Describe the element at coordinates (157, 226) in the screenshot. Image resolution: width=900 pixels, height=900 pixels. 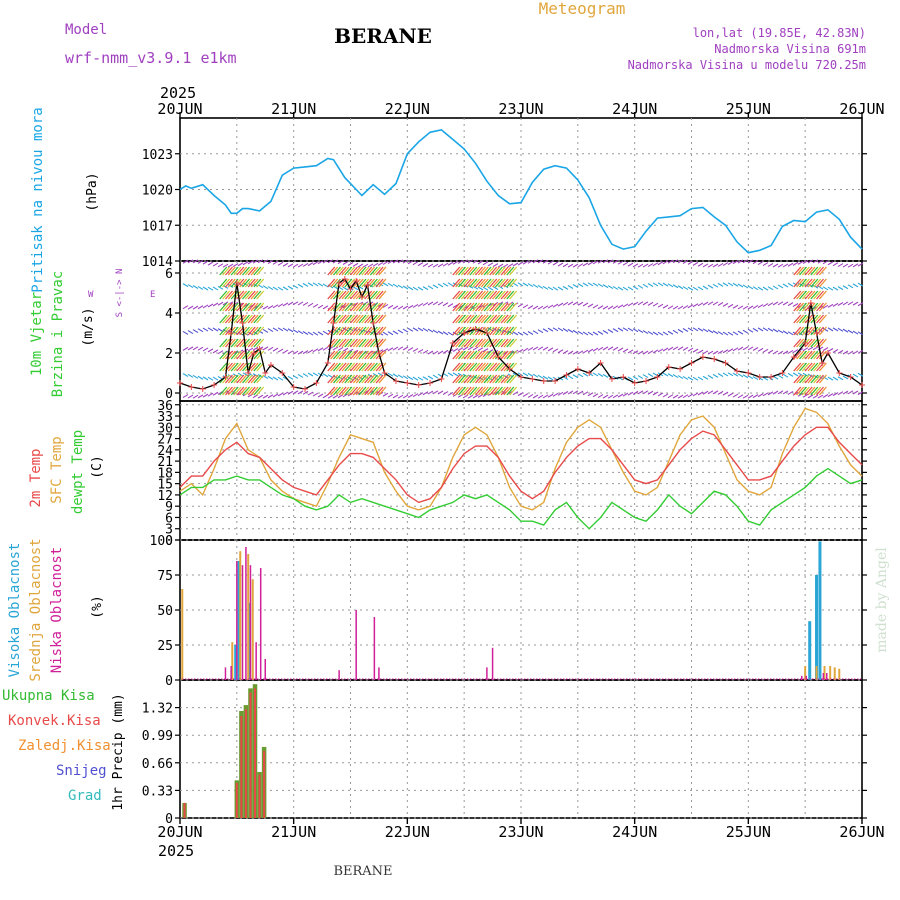
I see `y-tick-label: 1017` at that location.